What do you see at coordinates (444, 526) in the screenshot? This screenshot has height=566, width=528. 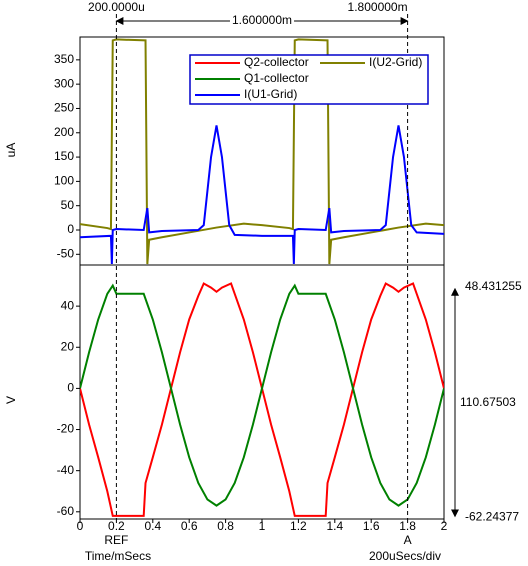 I see `x-tick-label: 2` at bounding box center [444, 526].